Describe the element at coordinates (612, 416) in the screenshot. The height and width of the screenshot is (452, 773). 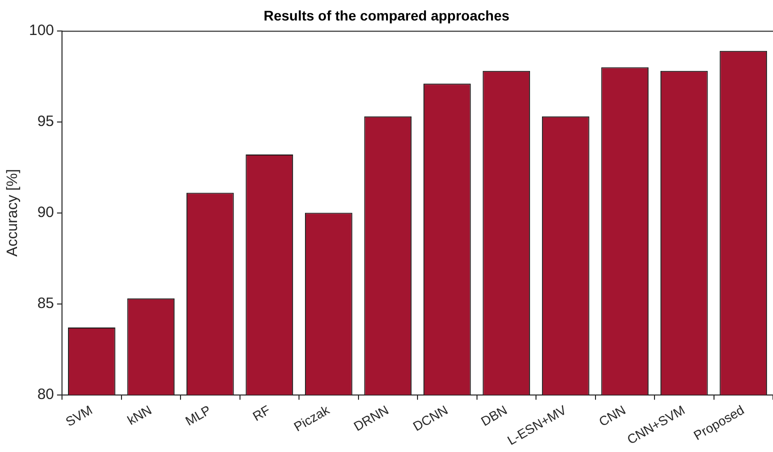
I see `x-tick-label: CNN` at that location.